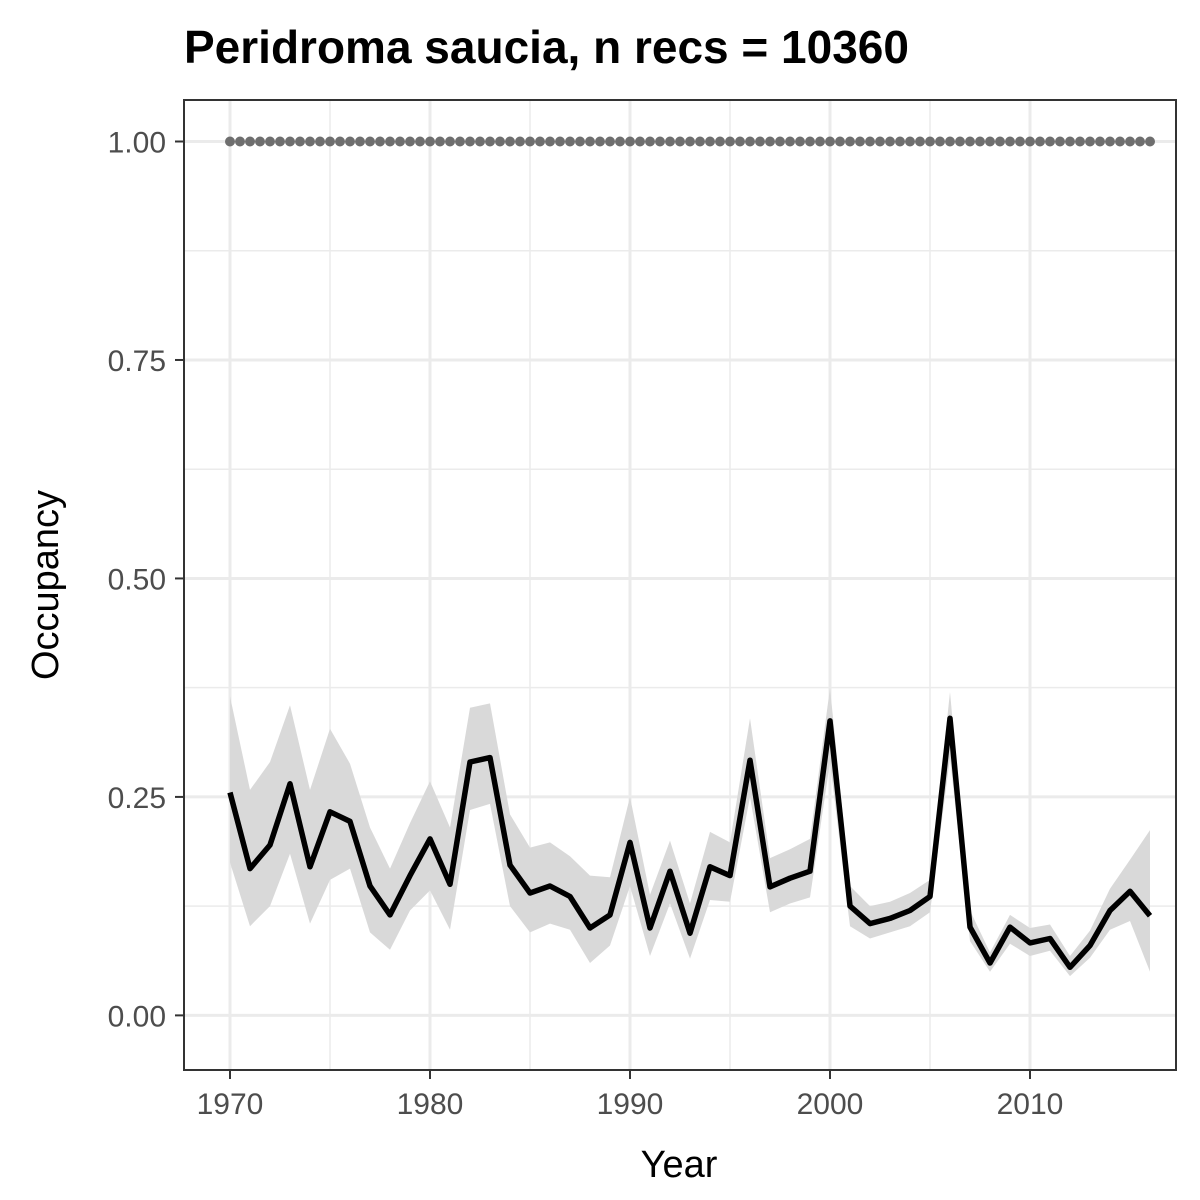  I want to click on y-axis: 0.00 0.25 0.50 0.75 1.00, so click(146, 580).